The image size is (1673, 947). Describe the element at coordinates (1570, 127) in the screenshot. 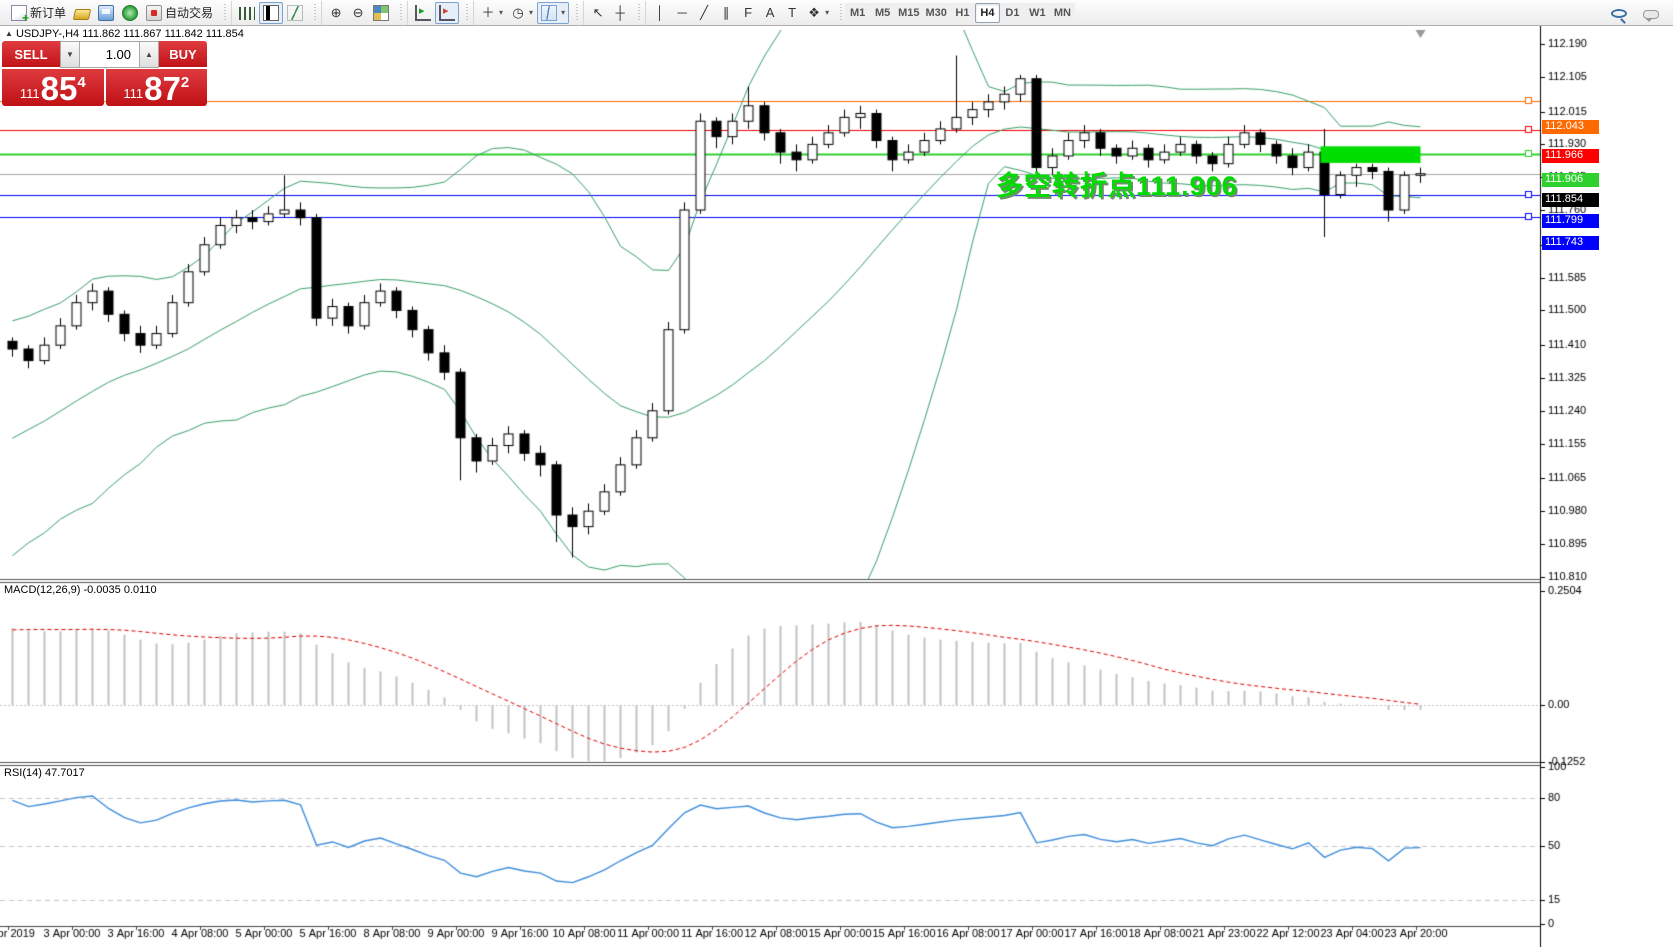

I see `price-axis-label: 112.043` at that location.